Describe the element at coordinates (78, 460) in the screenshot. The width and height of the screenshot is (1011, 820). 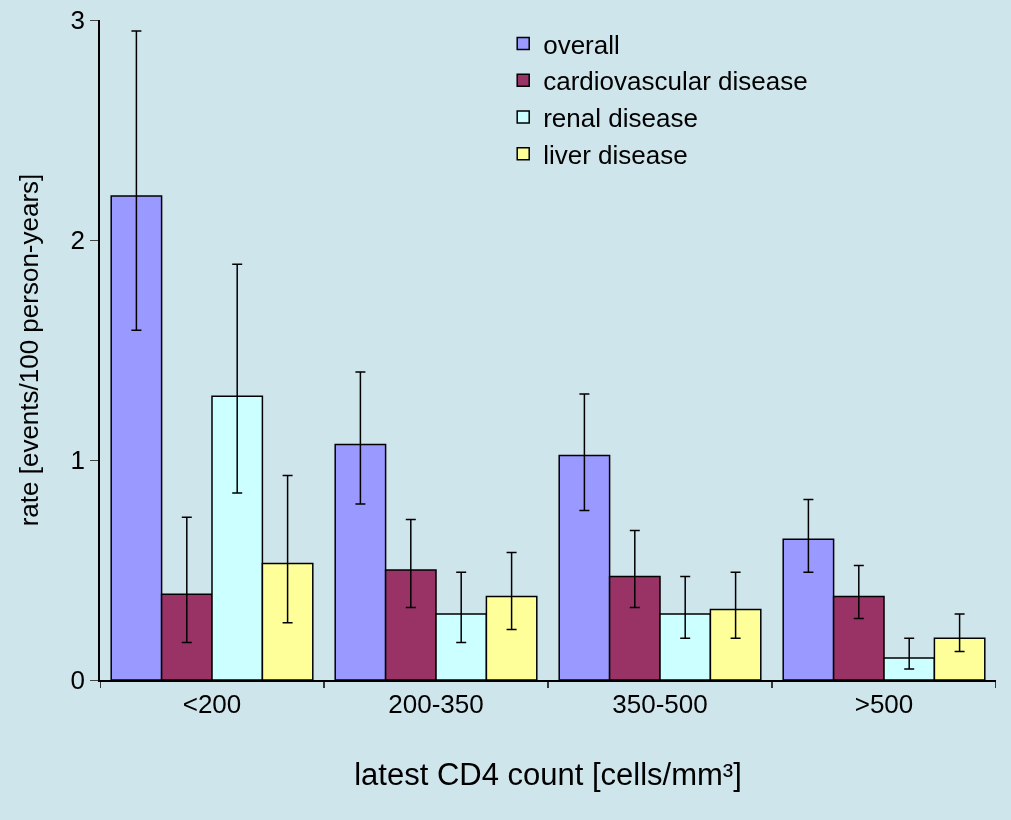
I see `y-tick-label: 1` at that location.